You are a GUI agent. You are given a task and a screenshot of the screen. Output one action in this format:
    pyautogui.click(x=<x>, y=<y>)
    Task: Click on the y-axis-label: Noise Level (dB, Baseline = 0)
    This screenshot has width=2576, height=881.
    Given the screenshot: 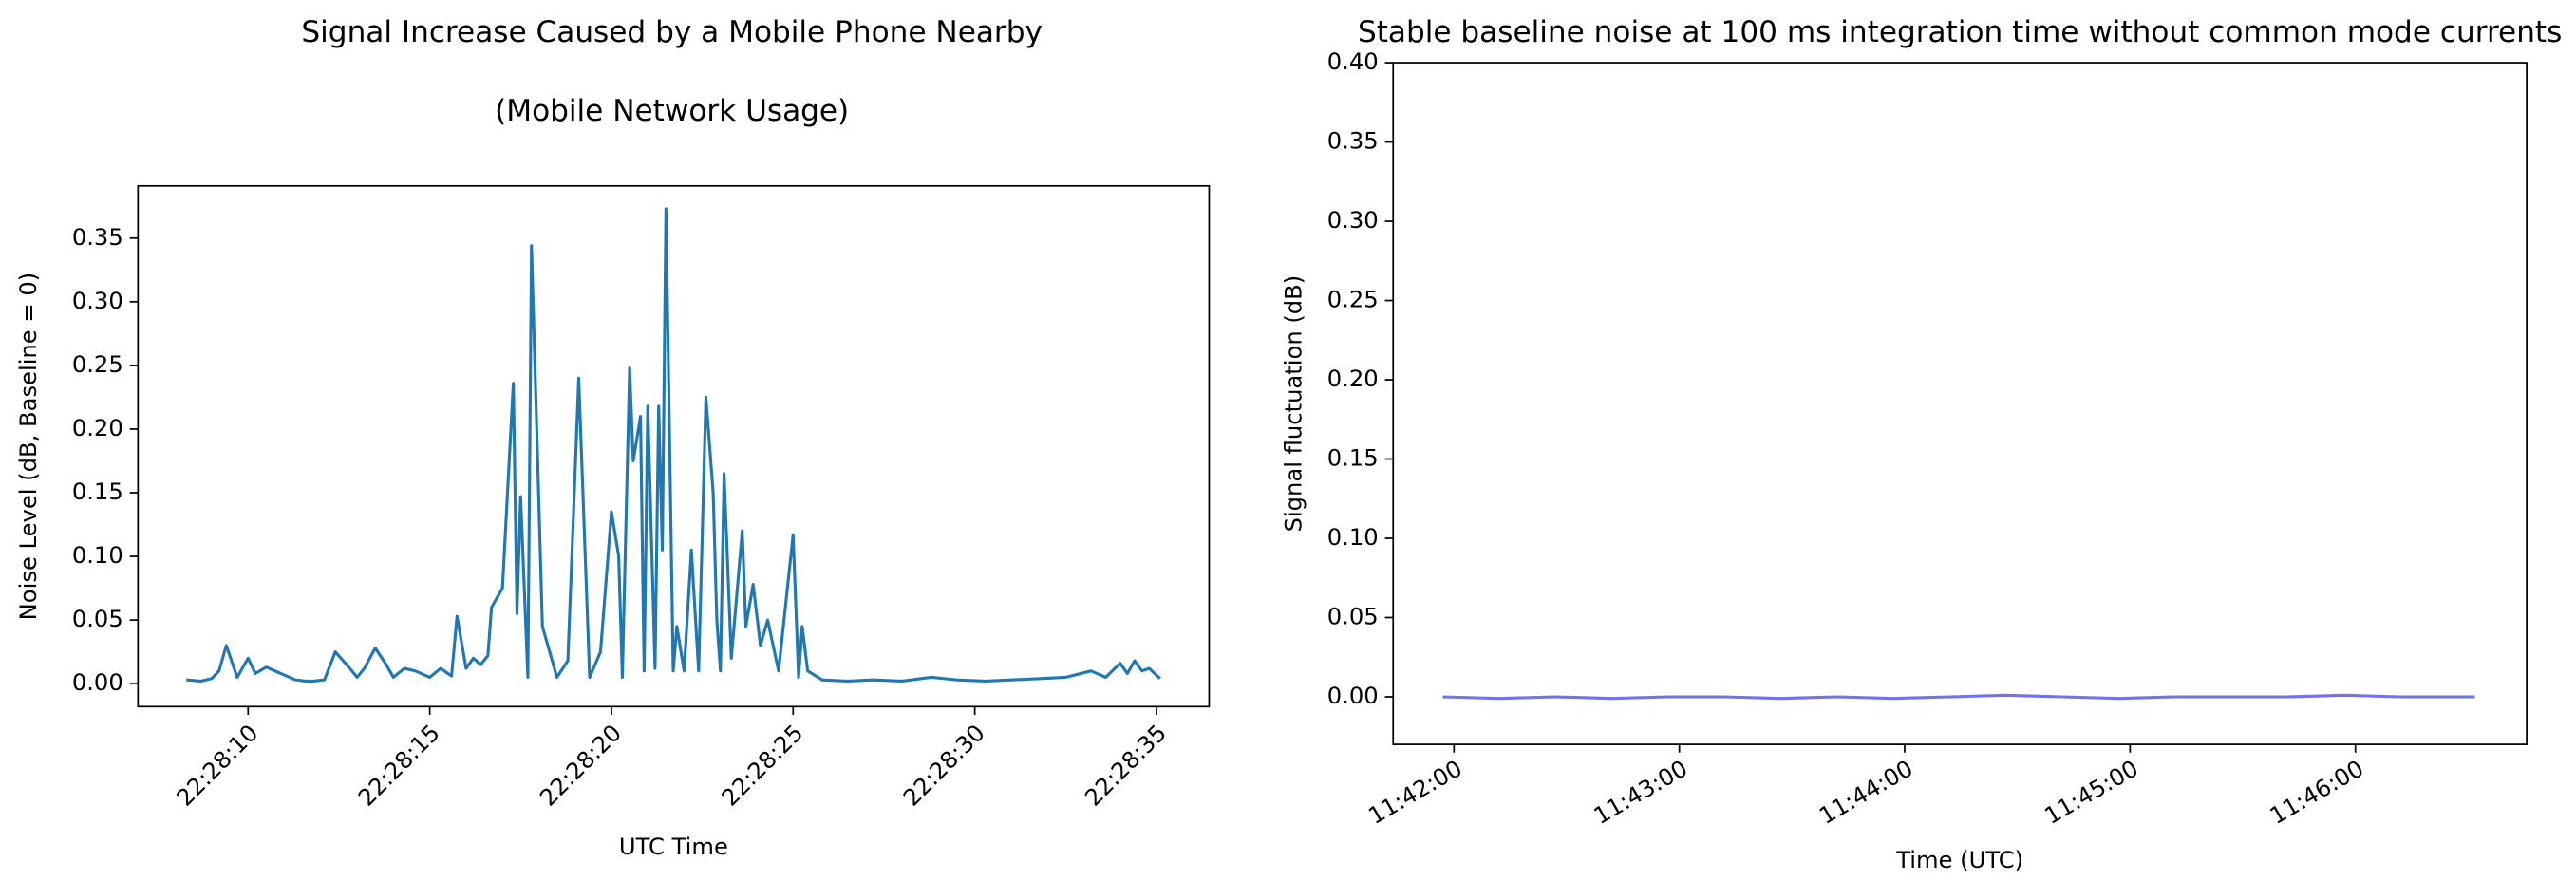 What is the action you would take?
    pyautogui.click(x=28, y=446)
    